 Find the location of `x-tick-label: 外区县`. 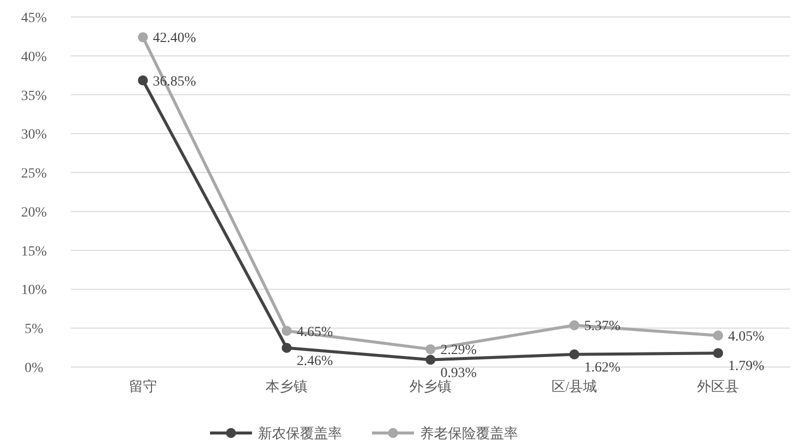

x-tick-label: 外区县 is located at coordinates (718, 387).